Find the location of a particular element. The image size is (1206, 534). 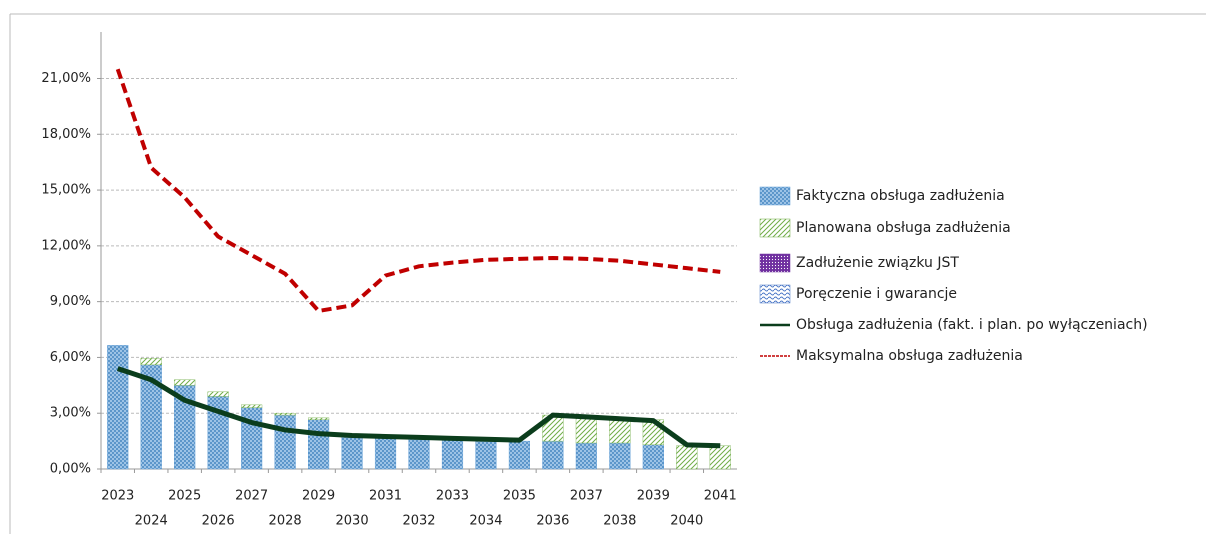

x-tick-label: 2038 is located at coordinates (619, 521).